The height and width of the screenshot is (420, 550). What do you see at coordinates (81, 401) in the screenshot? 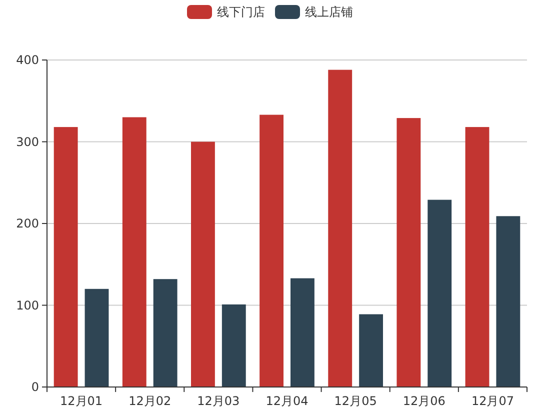
I see `x-tick-label: 12月01` at bounding box center [81, 401].